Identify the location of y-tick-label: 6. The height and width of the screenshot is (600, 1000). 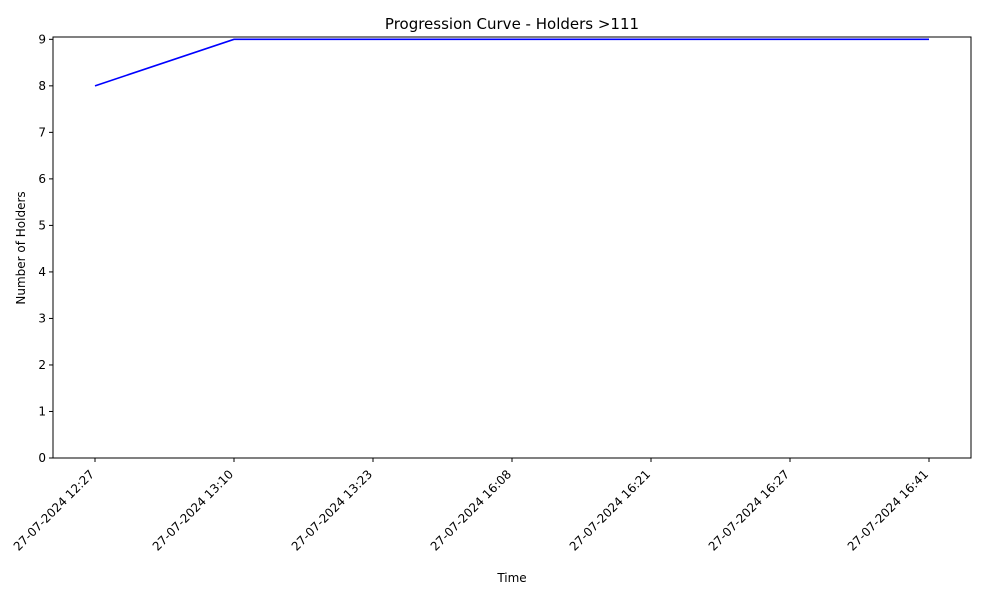
(42, 179).